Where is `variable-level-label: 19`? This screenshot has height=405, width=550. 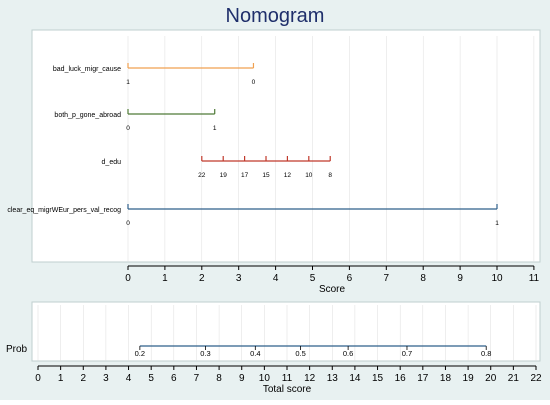 variable-level-label: 19 is located at coordinates (224, 175).